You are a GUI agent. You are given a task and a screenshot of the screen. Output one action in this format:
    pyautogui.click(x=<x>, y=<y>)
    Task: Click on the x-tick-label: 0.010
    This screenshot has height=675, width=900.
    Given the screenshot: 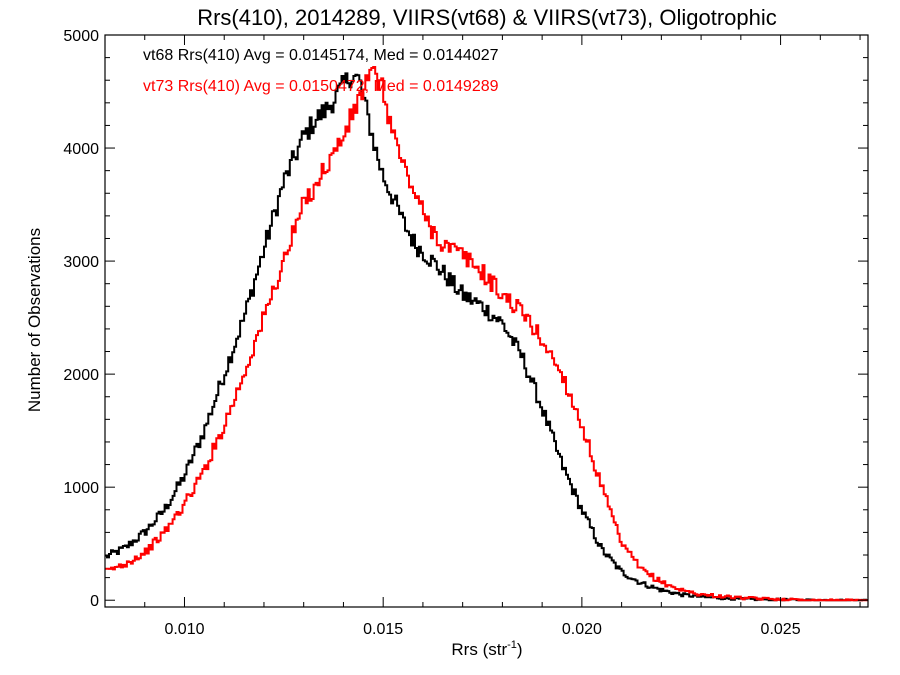 What is the action you would take?
    pyautogui.click(x=184, y=629)
    